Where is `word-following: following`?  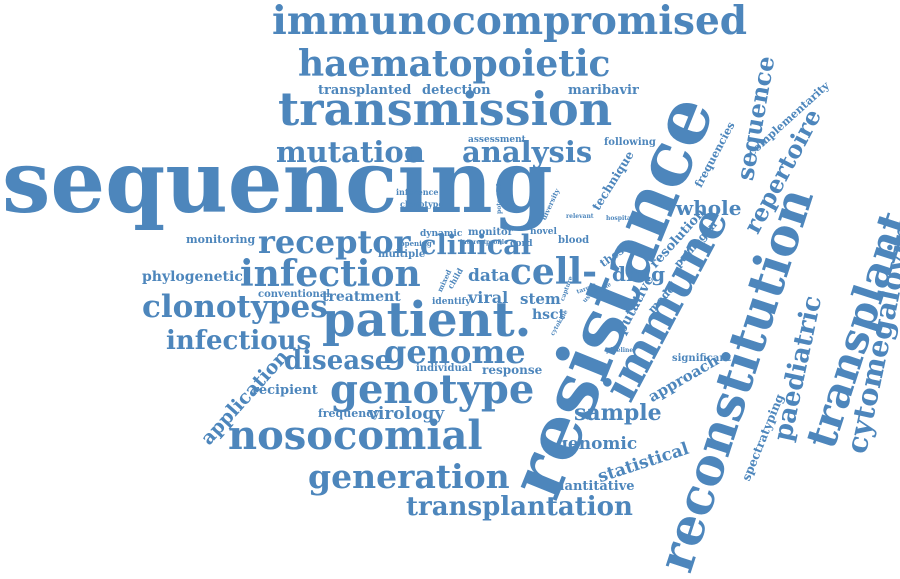 word-following: following is located at coordinates (630, 142).